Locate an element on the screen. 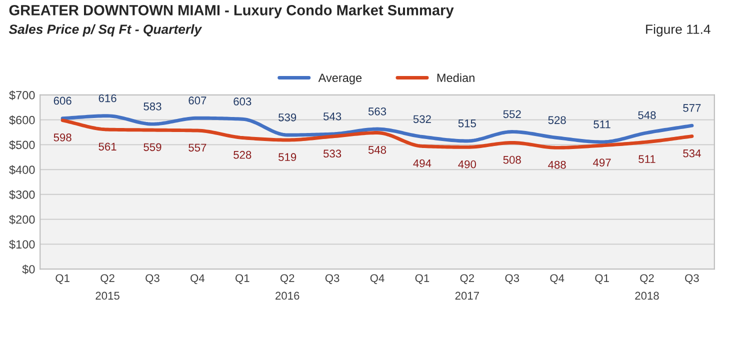 The image size is (729, 338). y-tick-label: $100 is located at coordinates (22, 245).